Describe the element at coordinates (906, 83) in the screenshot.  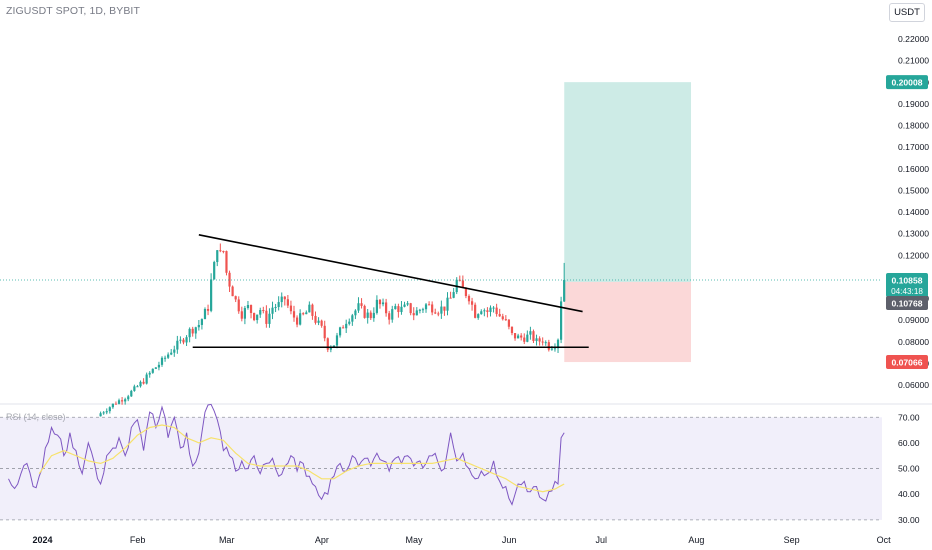
I see `target-price-tag: 0.20008` at that location.